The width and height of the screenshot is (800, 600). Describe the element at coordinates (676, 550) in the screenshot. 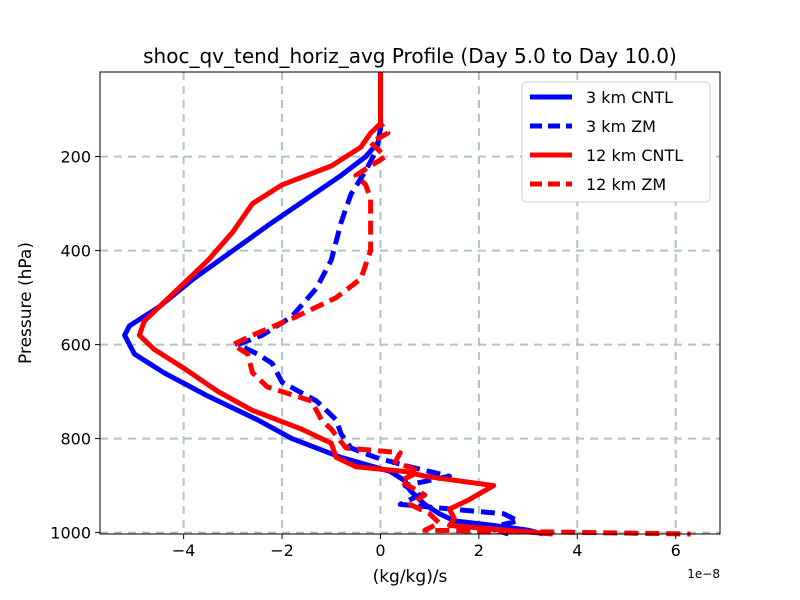

I see `x-tick-label: 6` at that location.